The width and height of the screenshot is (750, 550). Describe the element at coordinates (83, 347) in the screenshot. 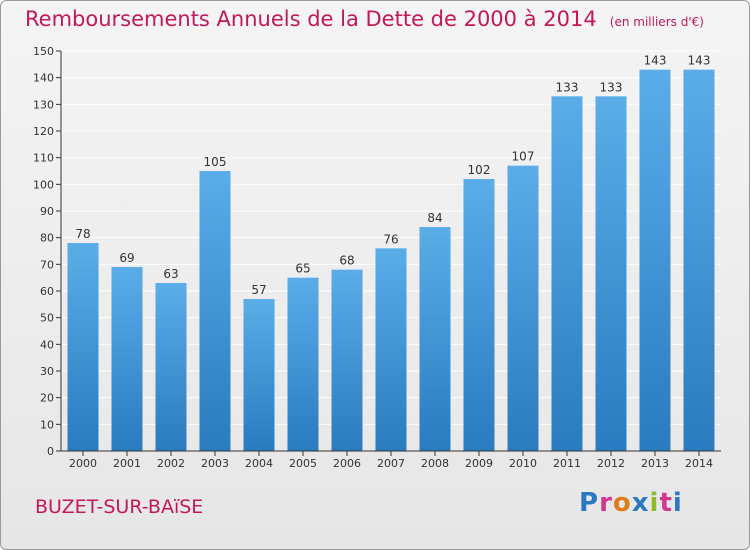

I see `bar-2000` at that location.